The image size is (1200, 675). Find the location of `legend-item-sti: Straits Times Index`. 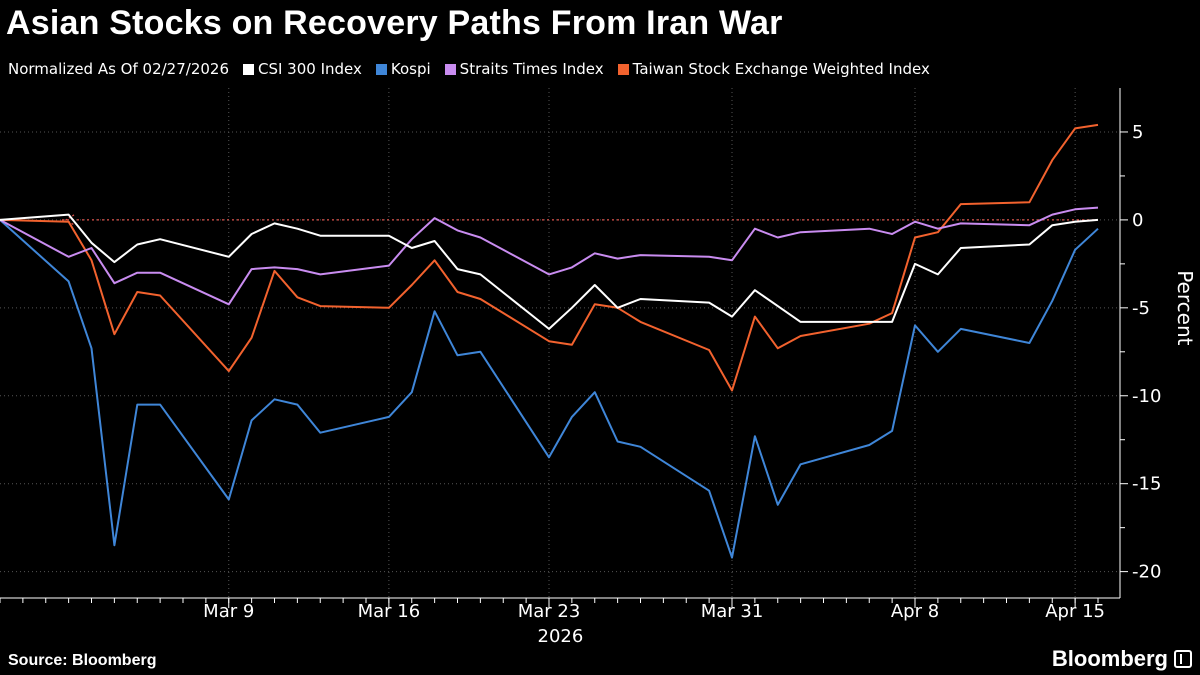

legend-item-sti: Straits Times Index is located at coordinates (524, 69).